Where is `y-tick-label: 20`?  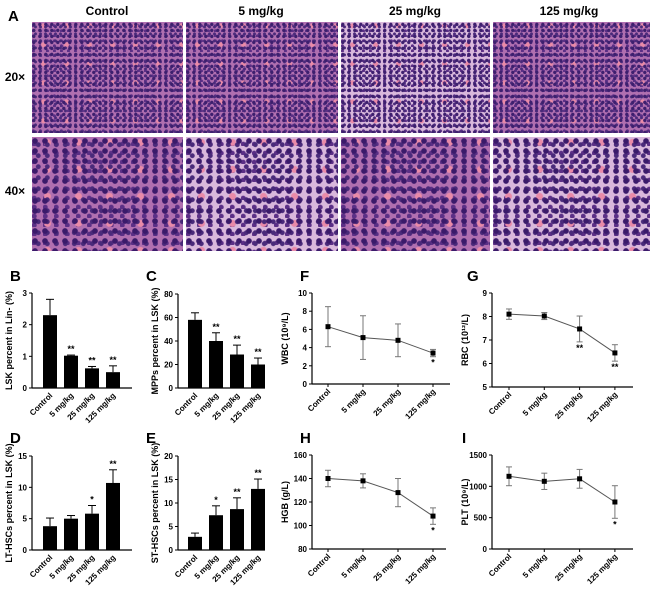 y-tick-label: 20 is located at coordinates (168, 456).